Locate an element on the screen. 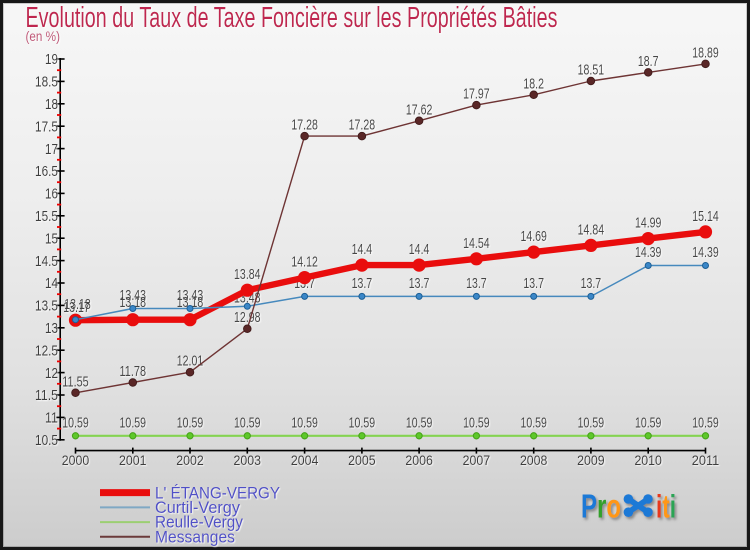 This screenshot has height=550, width=750. svg-text: 2001 is located at coordinates (133, 460).